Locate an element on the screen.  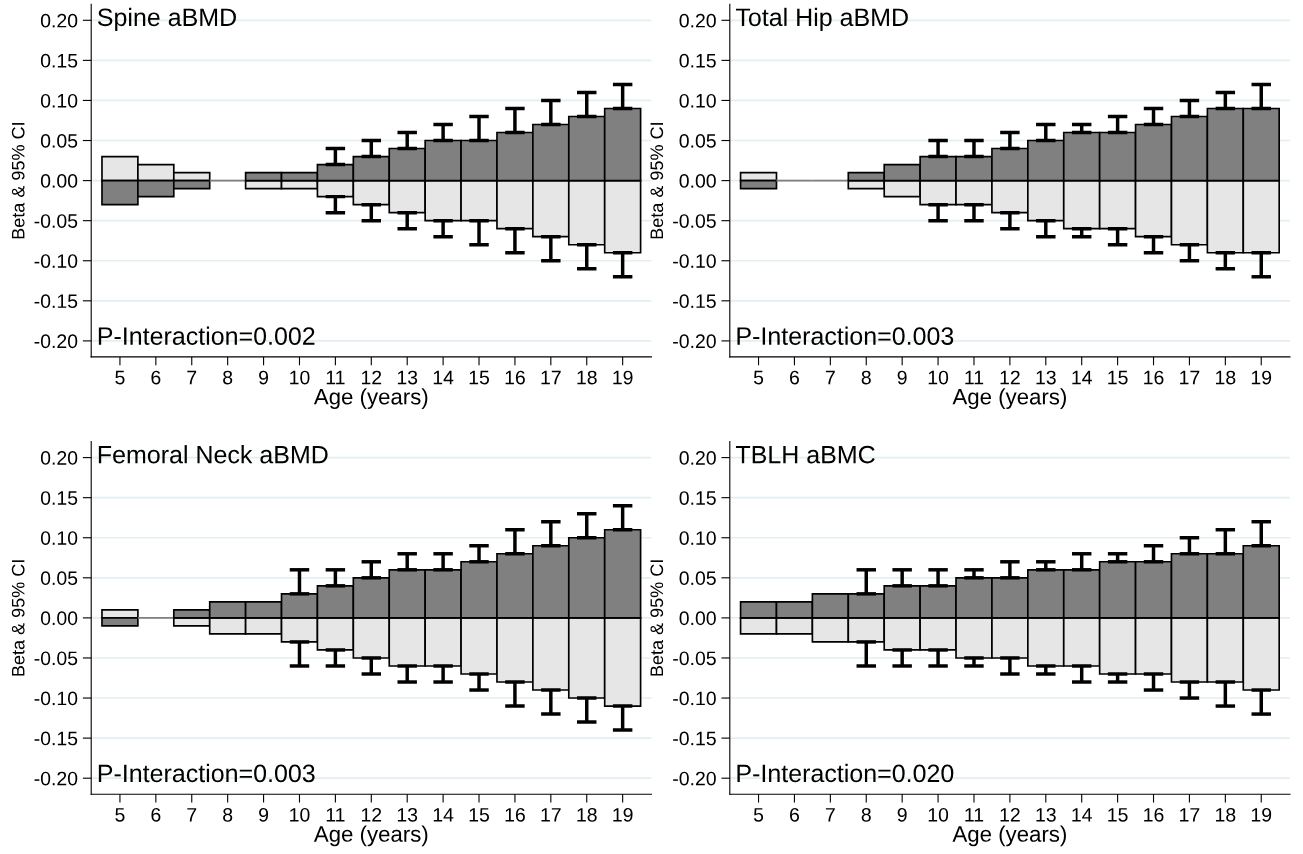
chart-title: Spine aBMD is located at coordinates (166, 19).